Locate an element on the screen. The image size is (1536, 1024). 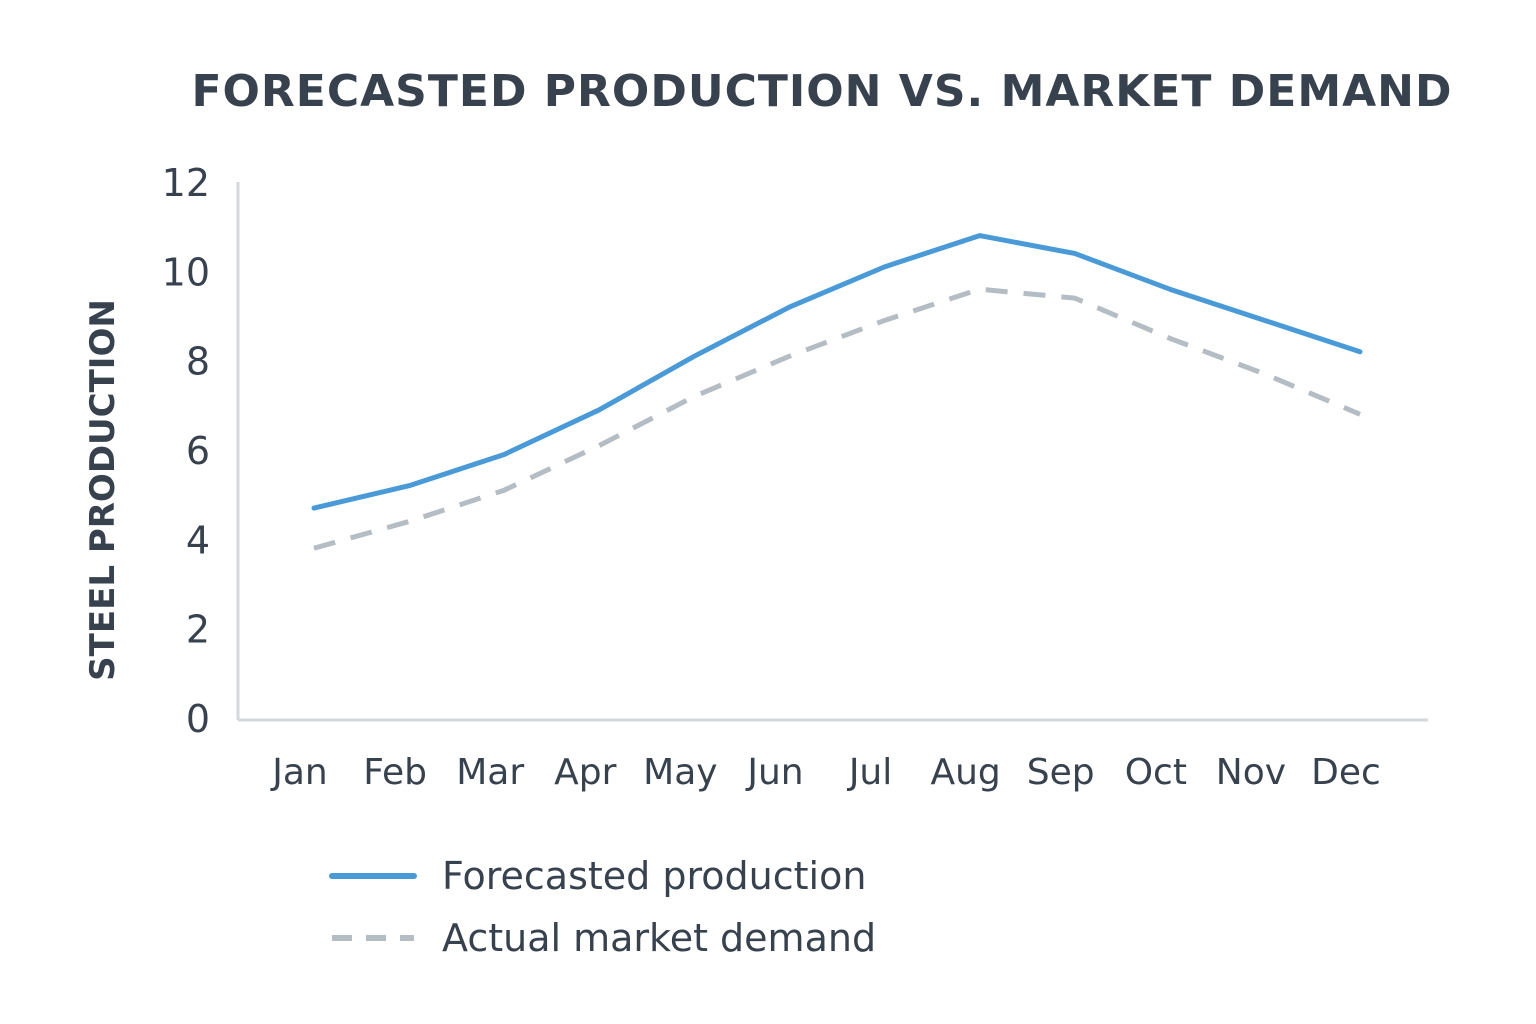
x-tick-label: Jan is located at coordinates (299, 772).